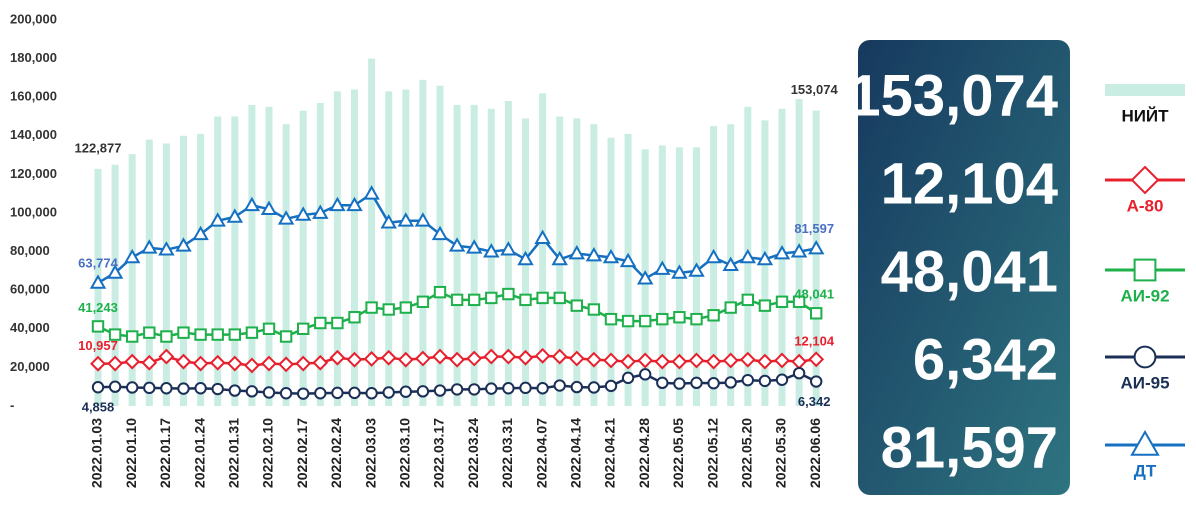 The width and height of the screenshot is (1196, 508). I want to click on data-label: 153,074, so click(815, 89).